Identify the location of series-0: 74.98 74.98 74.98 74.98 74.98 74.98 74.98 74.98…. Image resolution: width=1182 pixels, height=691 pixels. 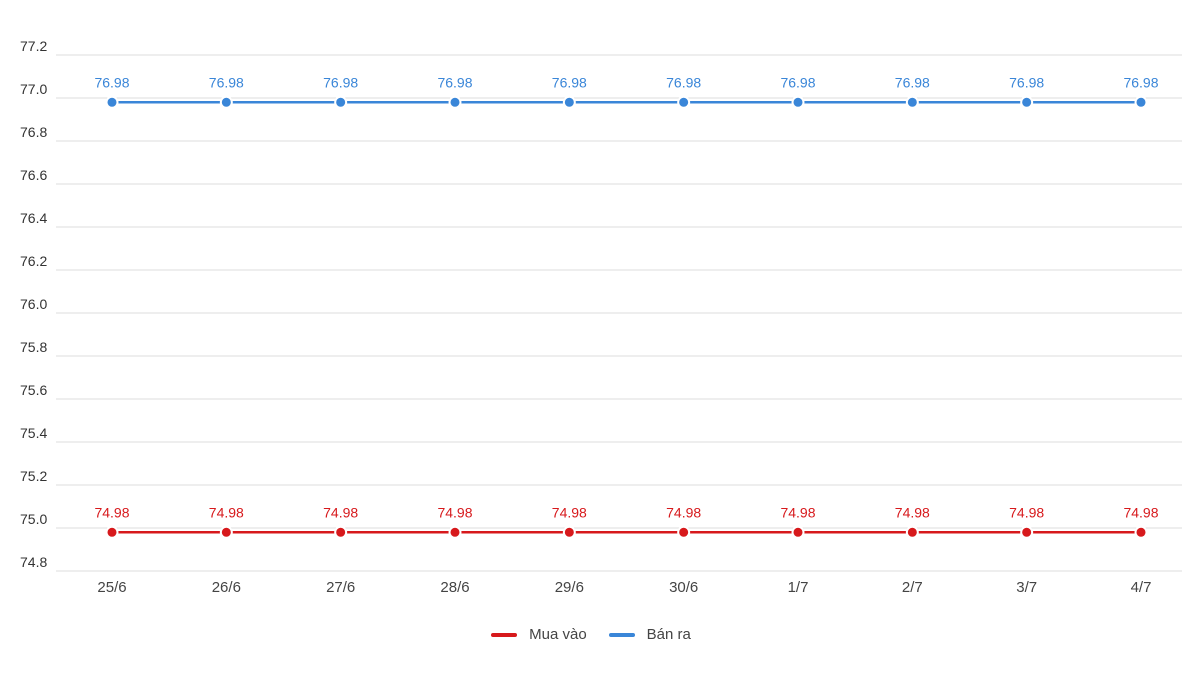
(626, 521).